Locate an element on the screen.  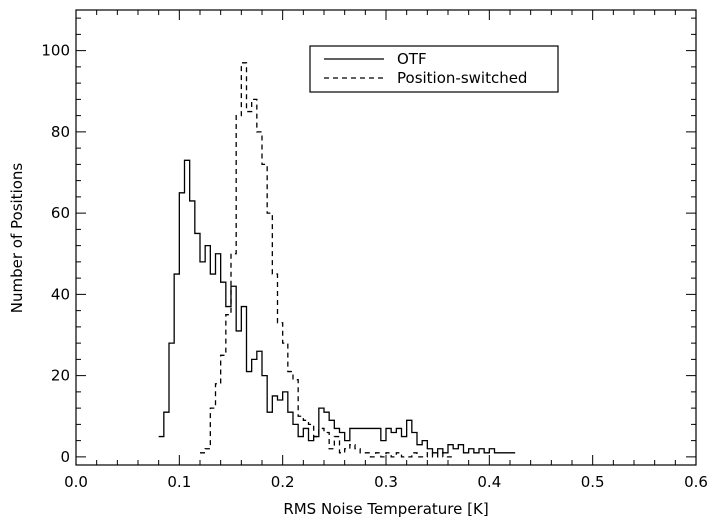
y-tick-label: 80 is located at coordinates (60, 132).